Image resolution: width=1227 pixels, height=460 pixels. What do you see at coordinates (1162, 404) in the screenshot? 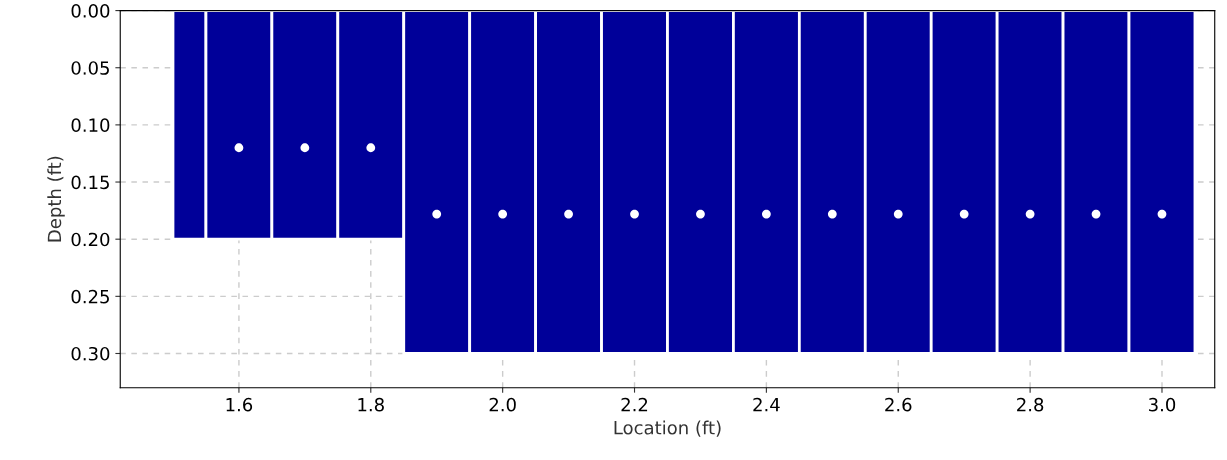
I see `x-tick-label: 3.0` at bounding box center [1162, 404].